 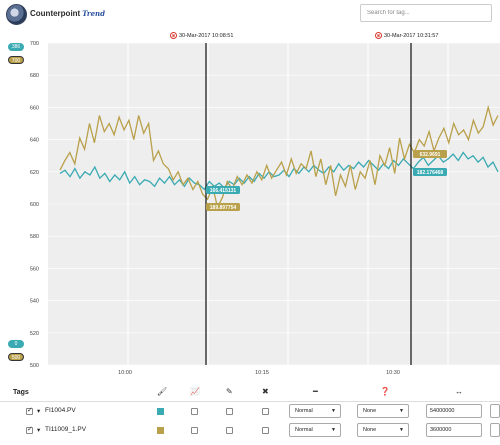 I want to click on y-tick-label: 680, so click(x=34, y=76).